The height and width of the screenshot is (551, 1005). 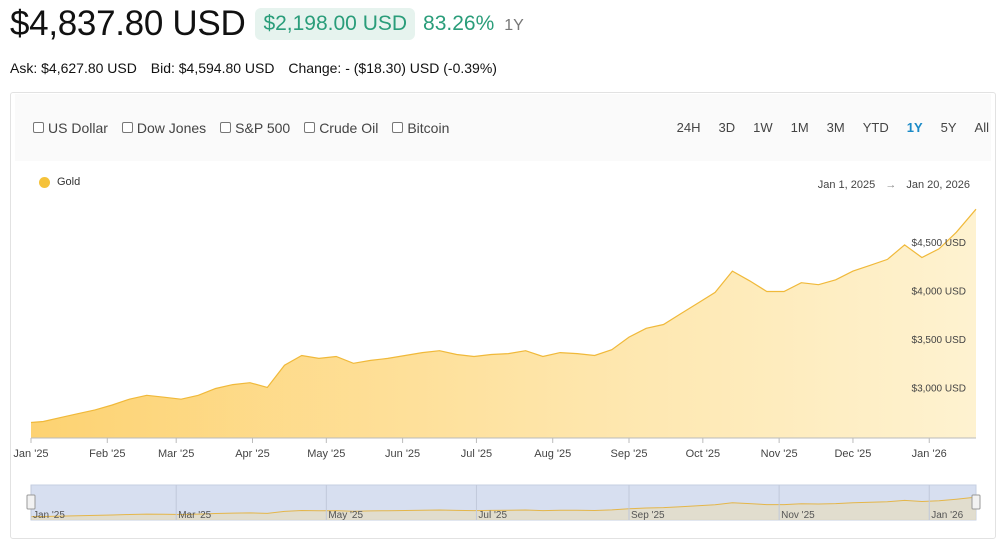 I want to click on range-3d: 3D, so click(x=727, y=127).